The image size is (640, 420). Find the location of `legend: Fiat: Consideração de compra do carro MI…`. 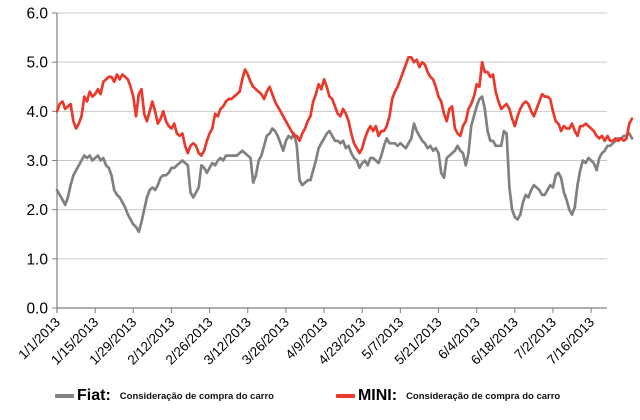

legend: Fiat: Consideração de compra do carro MI… is located at coordinates (307, 396).